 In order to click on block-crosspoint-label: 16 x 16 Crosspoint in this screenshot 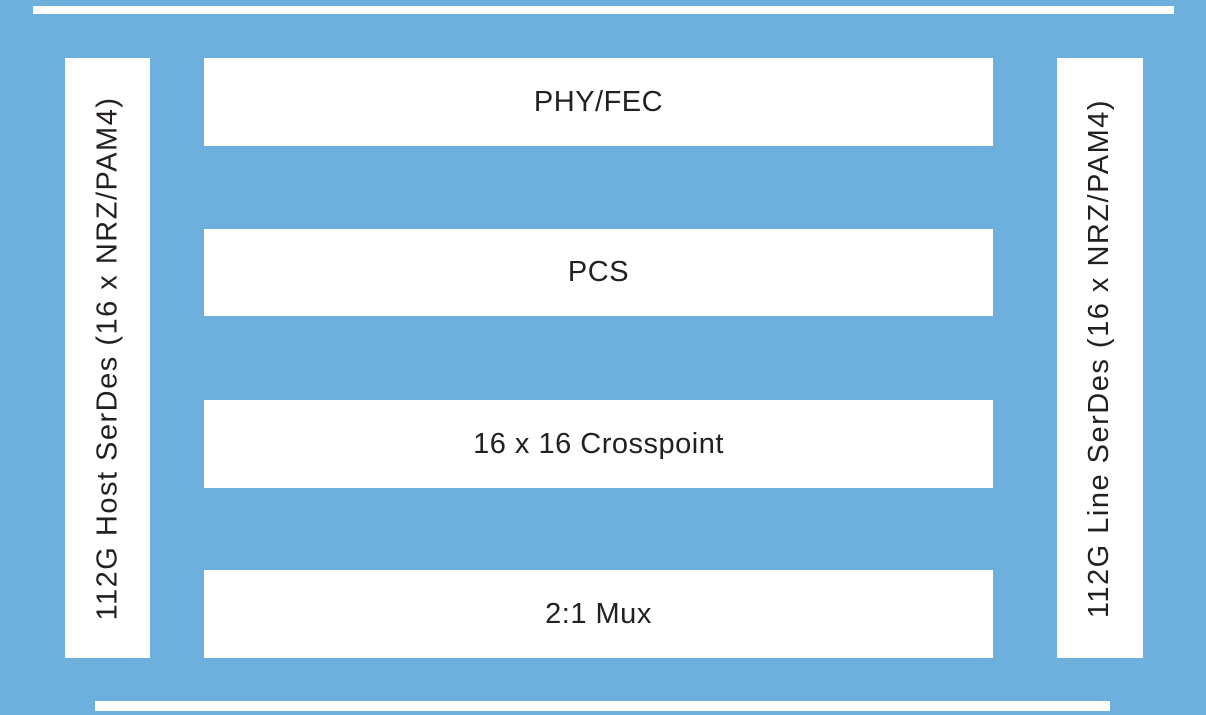, I will do `click(598, 443)`.